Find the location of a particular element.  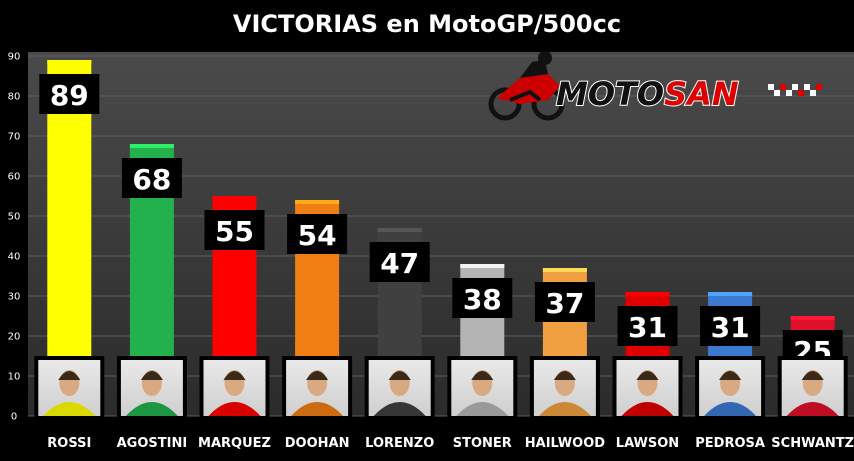

y-tick-label: 90 is located at coordinates (14, 57).